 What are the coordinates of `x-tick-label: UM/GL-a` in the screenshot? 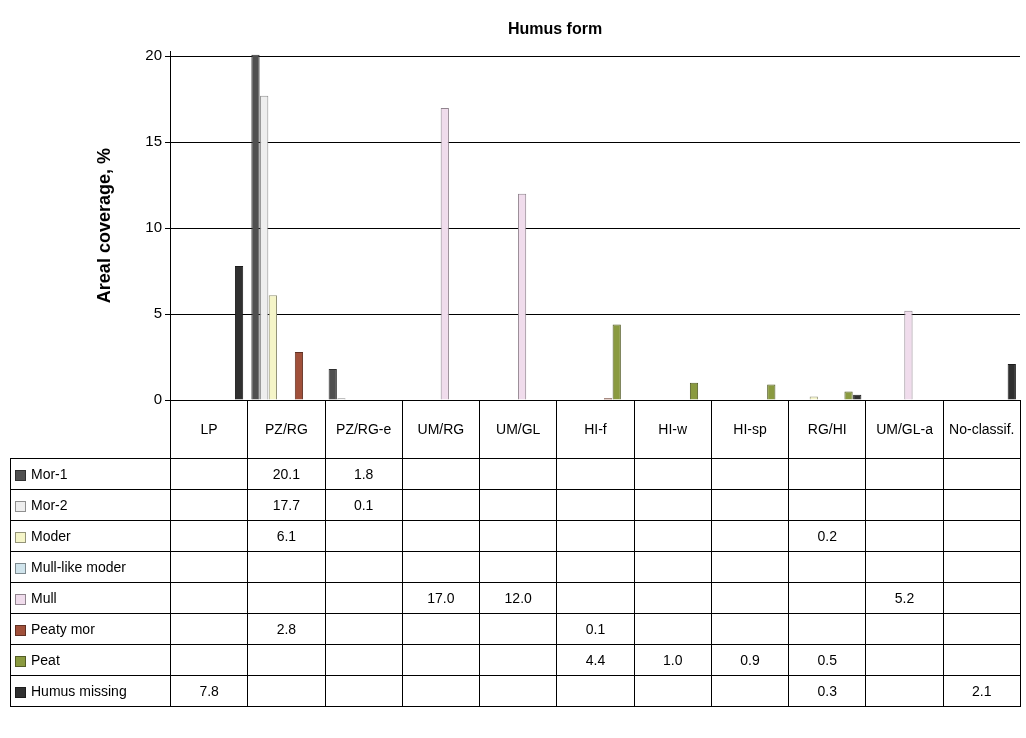 It's located at (904, 429).